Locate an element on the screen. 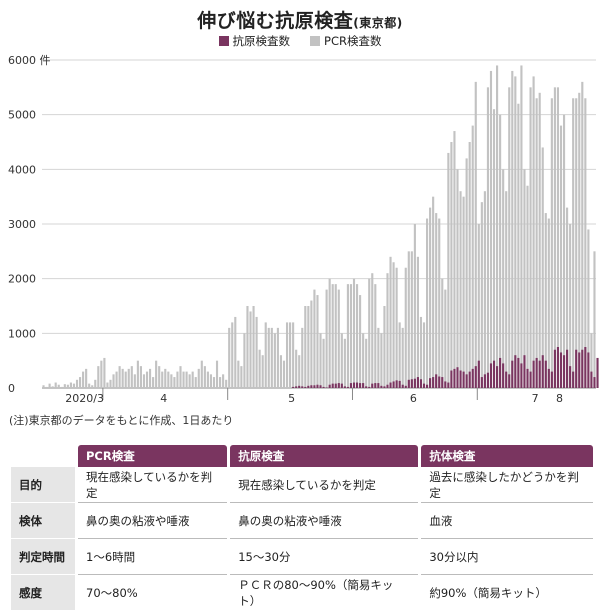  table-header-row: PCR検査 抗原検査 抗体検査 is located at coordinates (302, 456).